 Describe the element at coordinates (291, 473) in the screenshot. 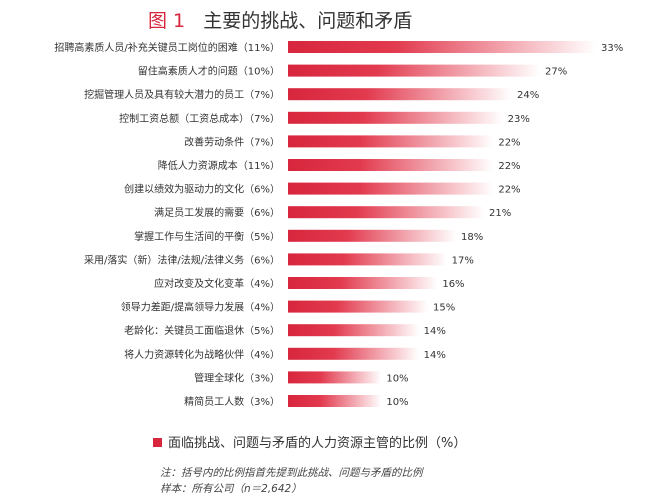

I see `footnote-note: 注：括号内的比例指首先提到此挑战、问题与矛盾的比例` at that location.